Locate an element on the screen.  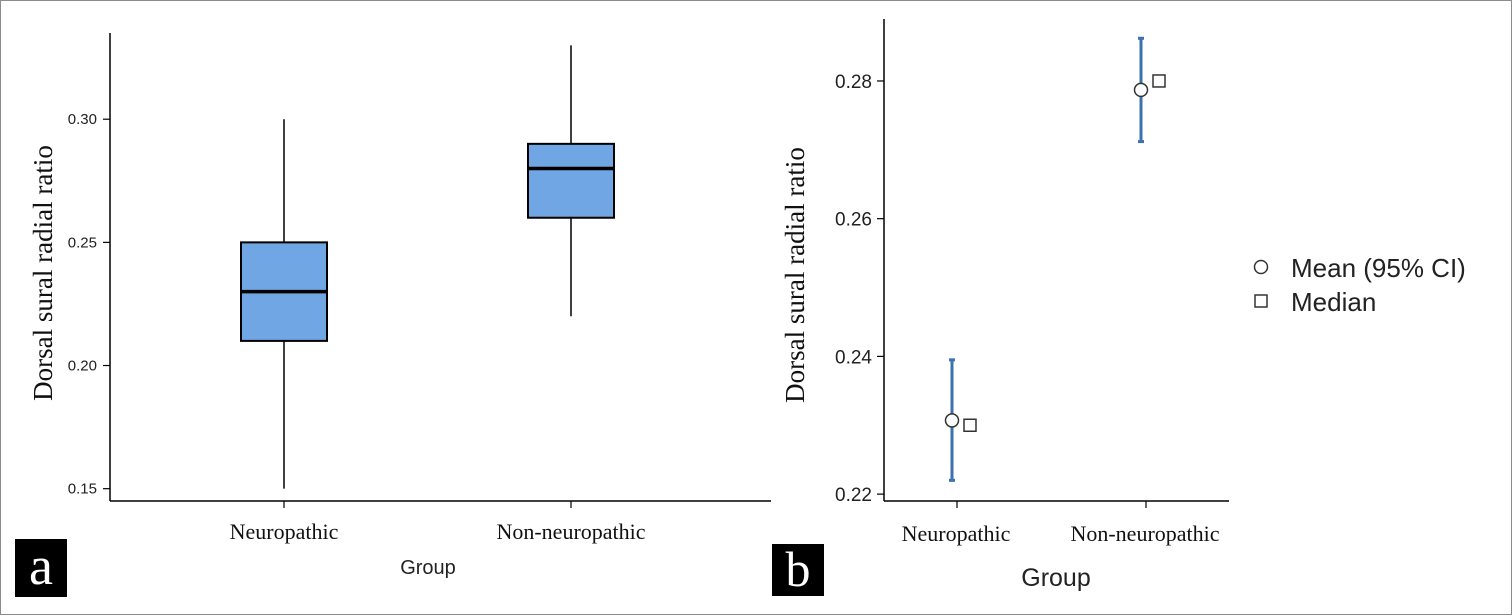
panel-b-x-tick-label: Non-neuropathic is located at coordinates (1144, 533).